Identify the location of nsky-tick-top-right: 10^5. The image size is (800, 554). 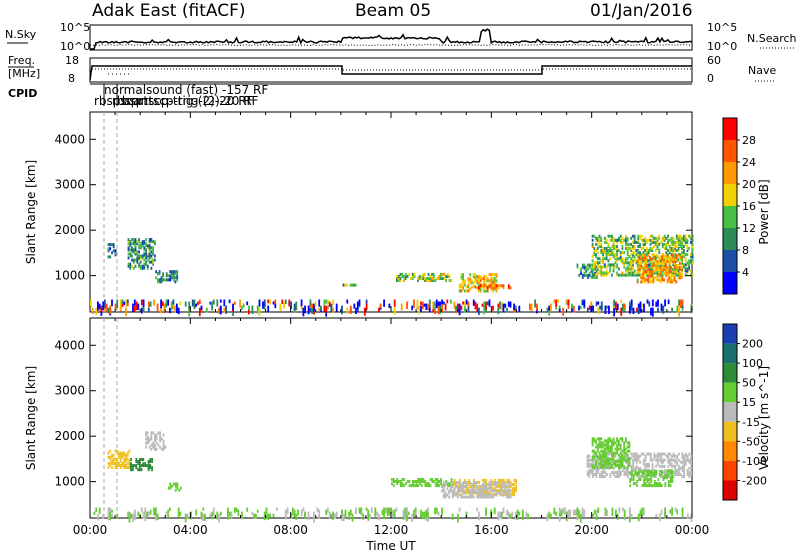
(722, 27).